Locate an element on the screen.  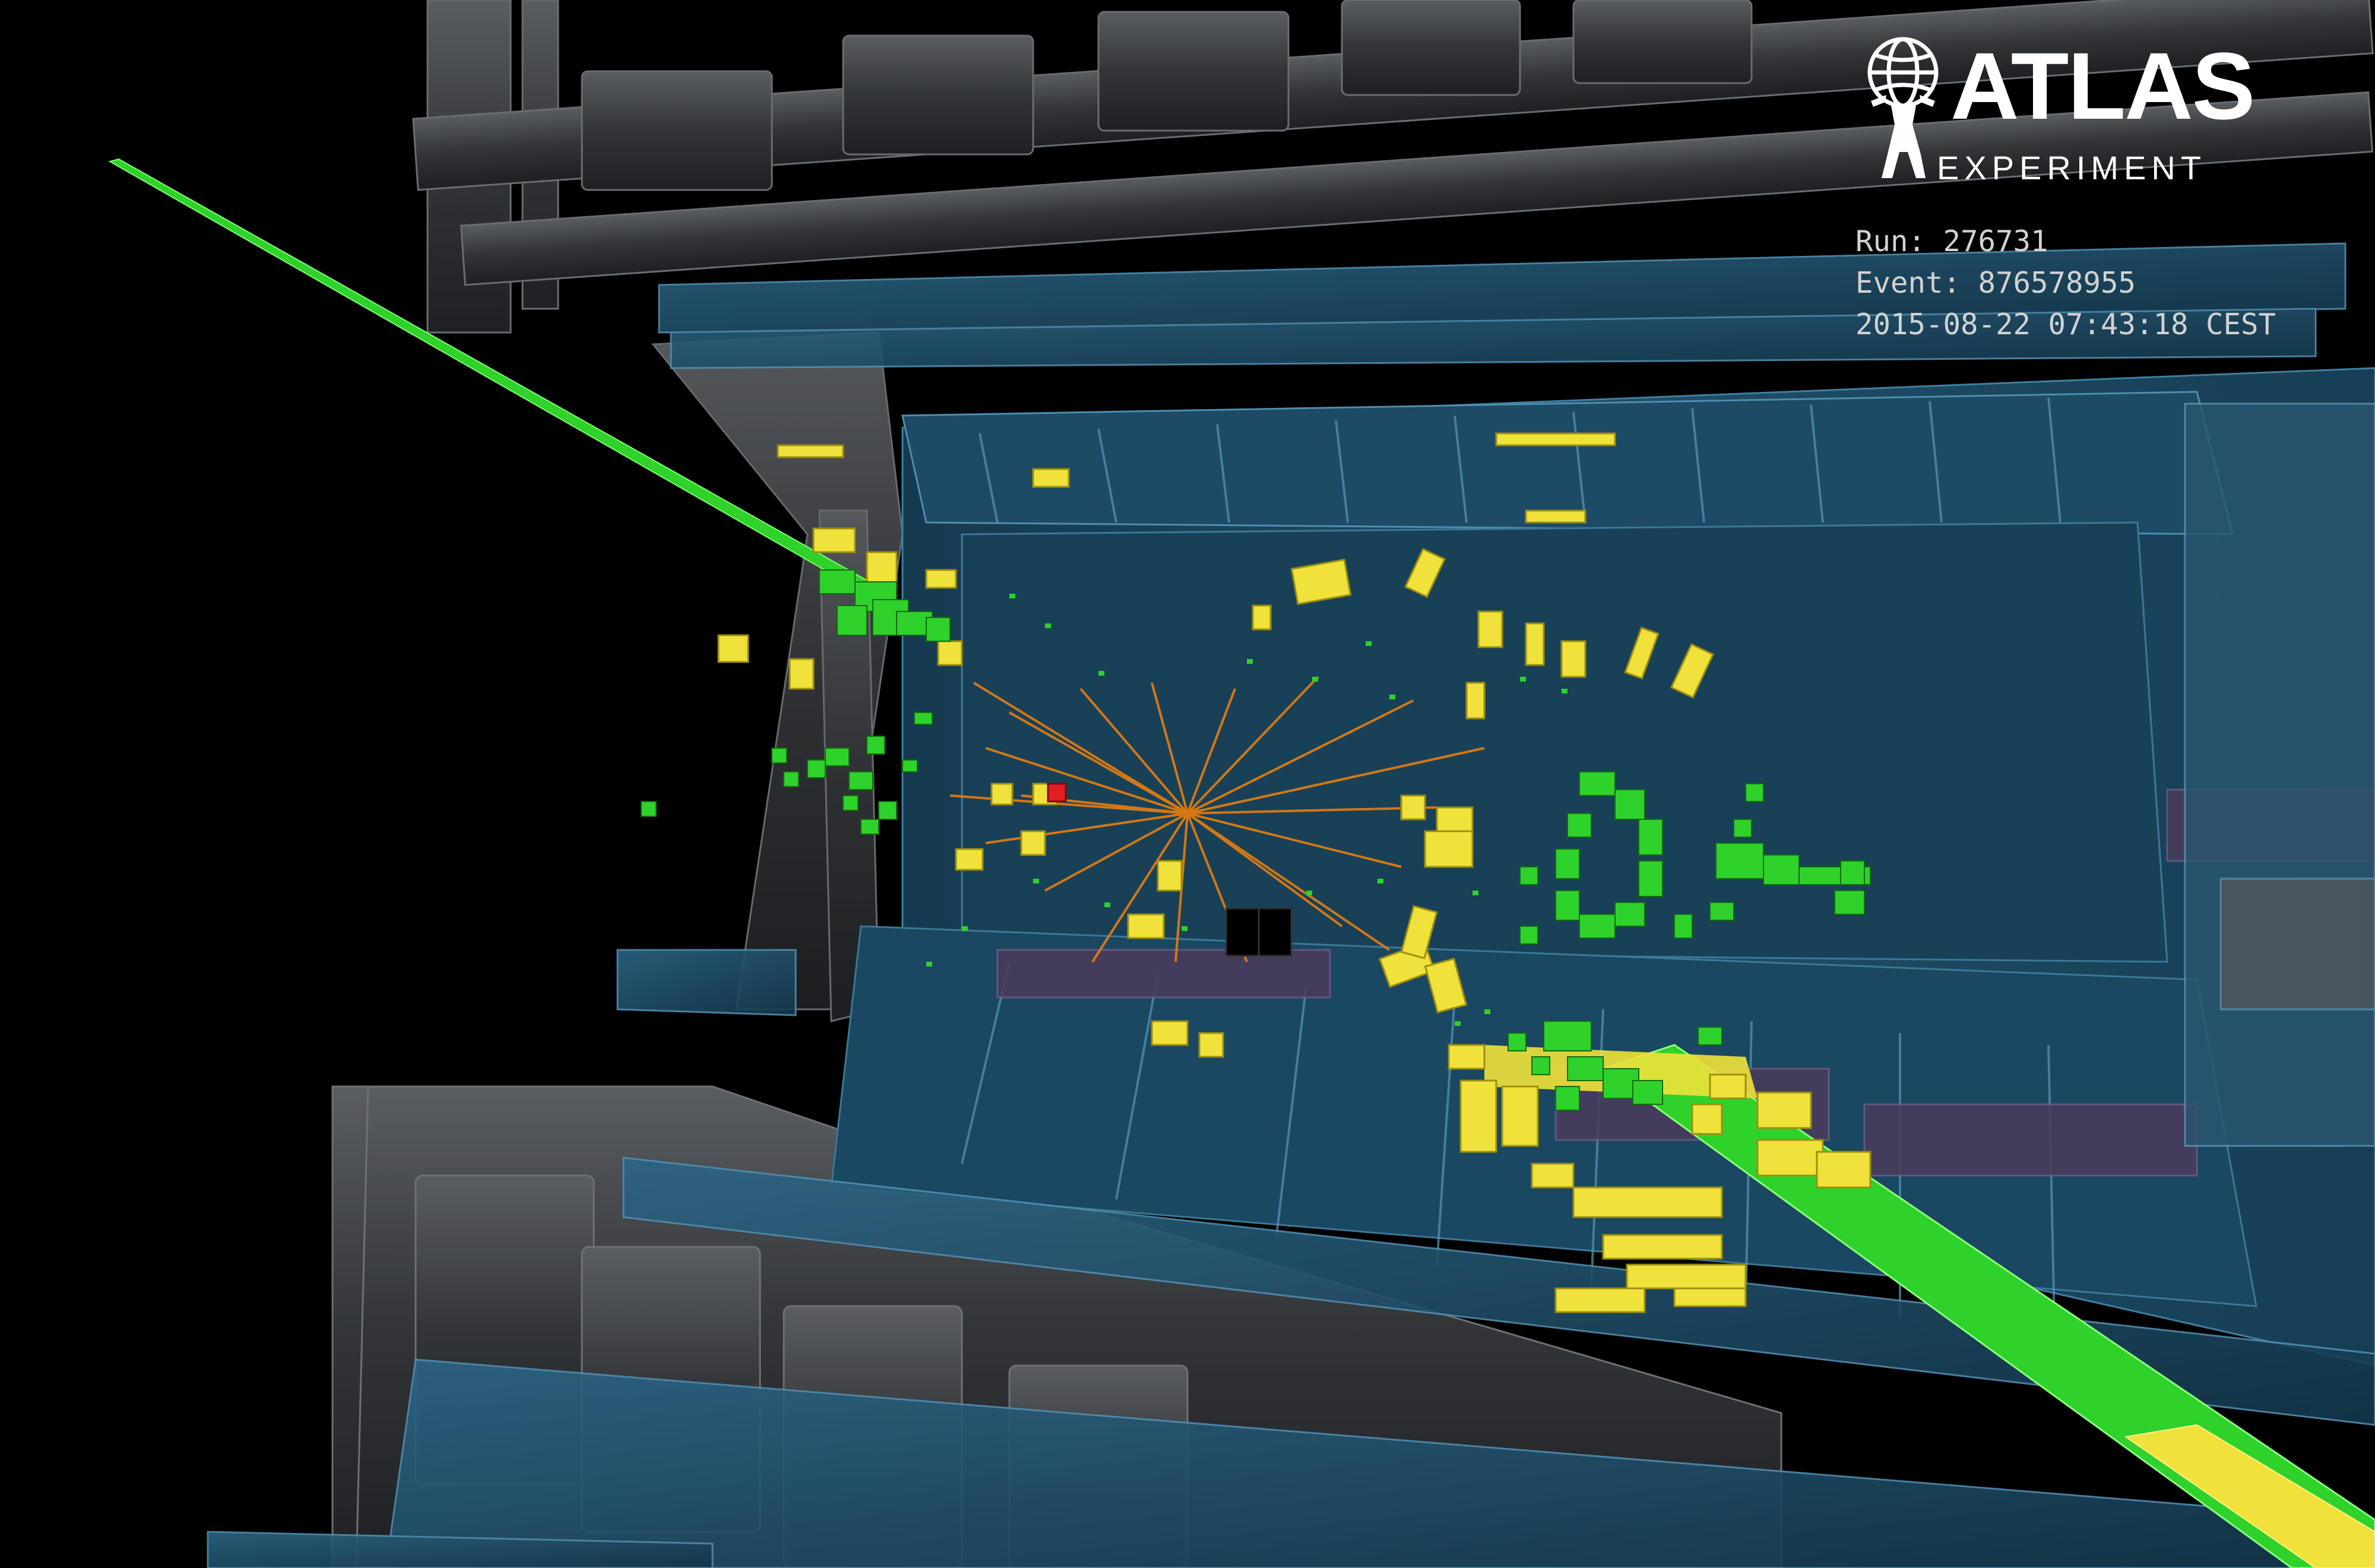
toroid-structure-left is located at coordinates (777, 676).